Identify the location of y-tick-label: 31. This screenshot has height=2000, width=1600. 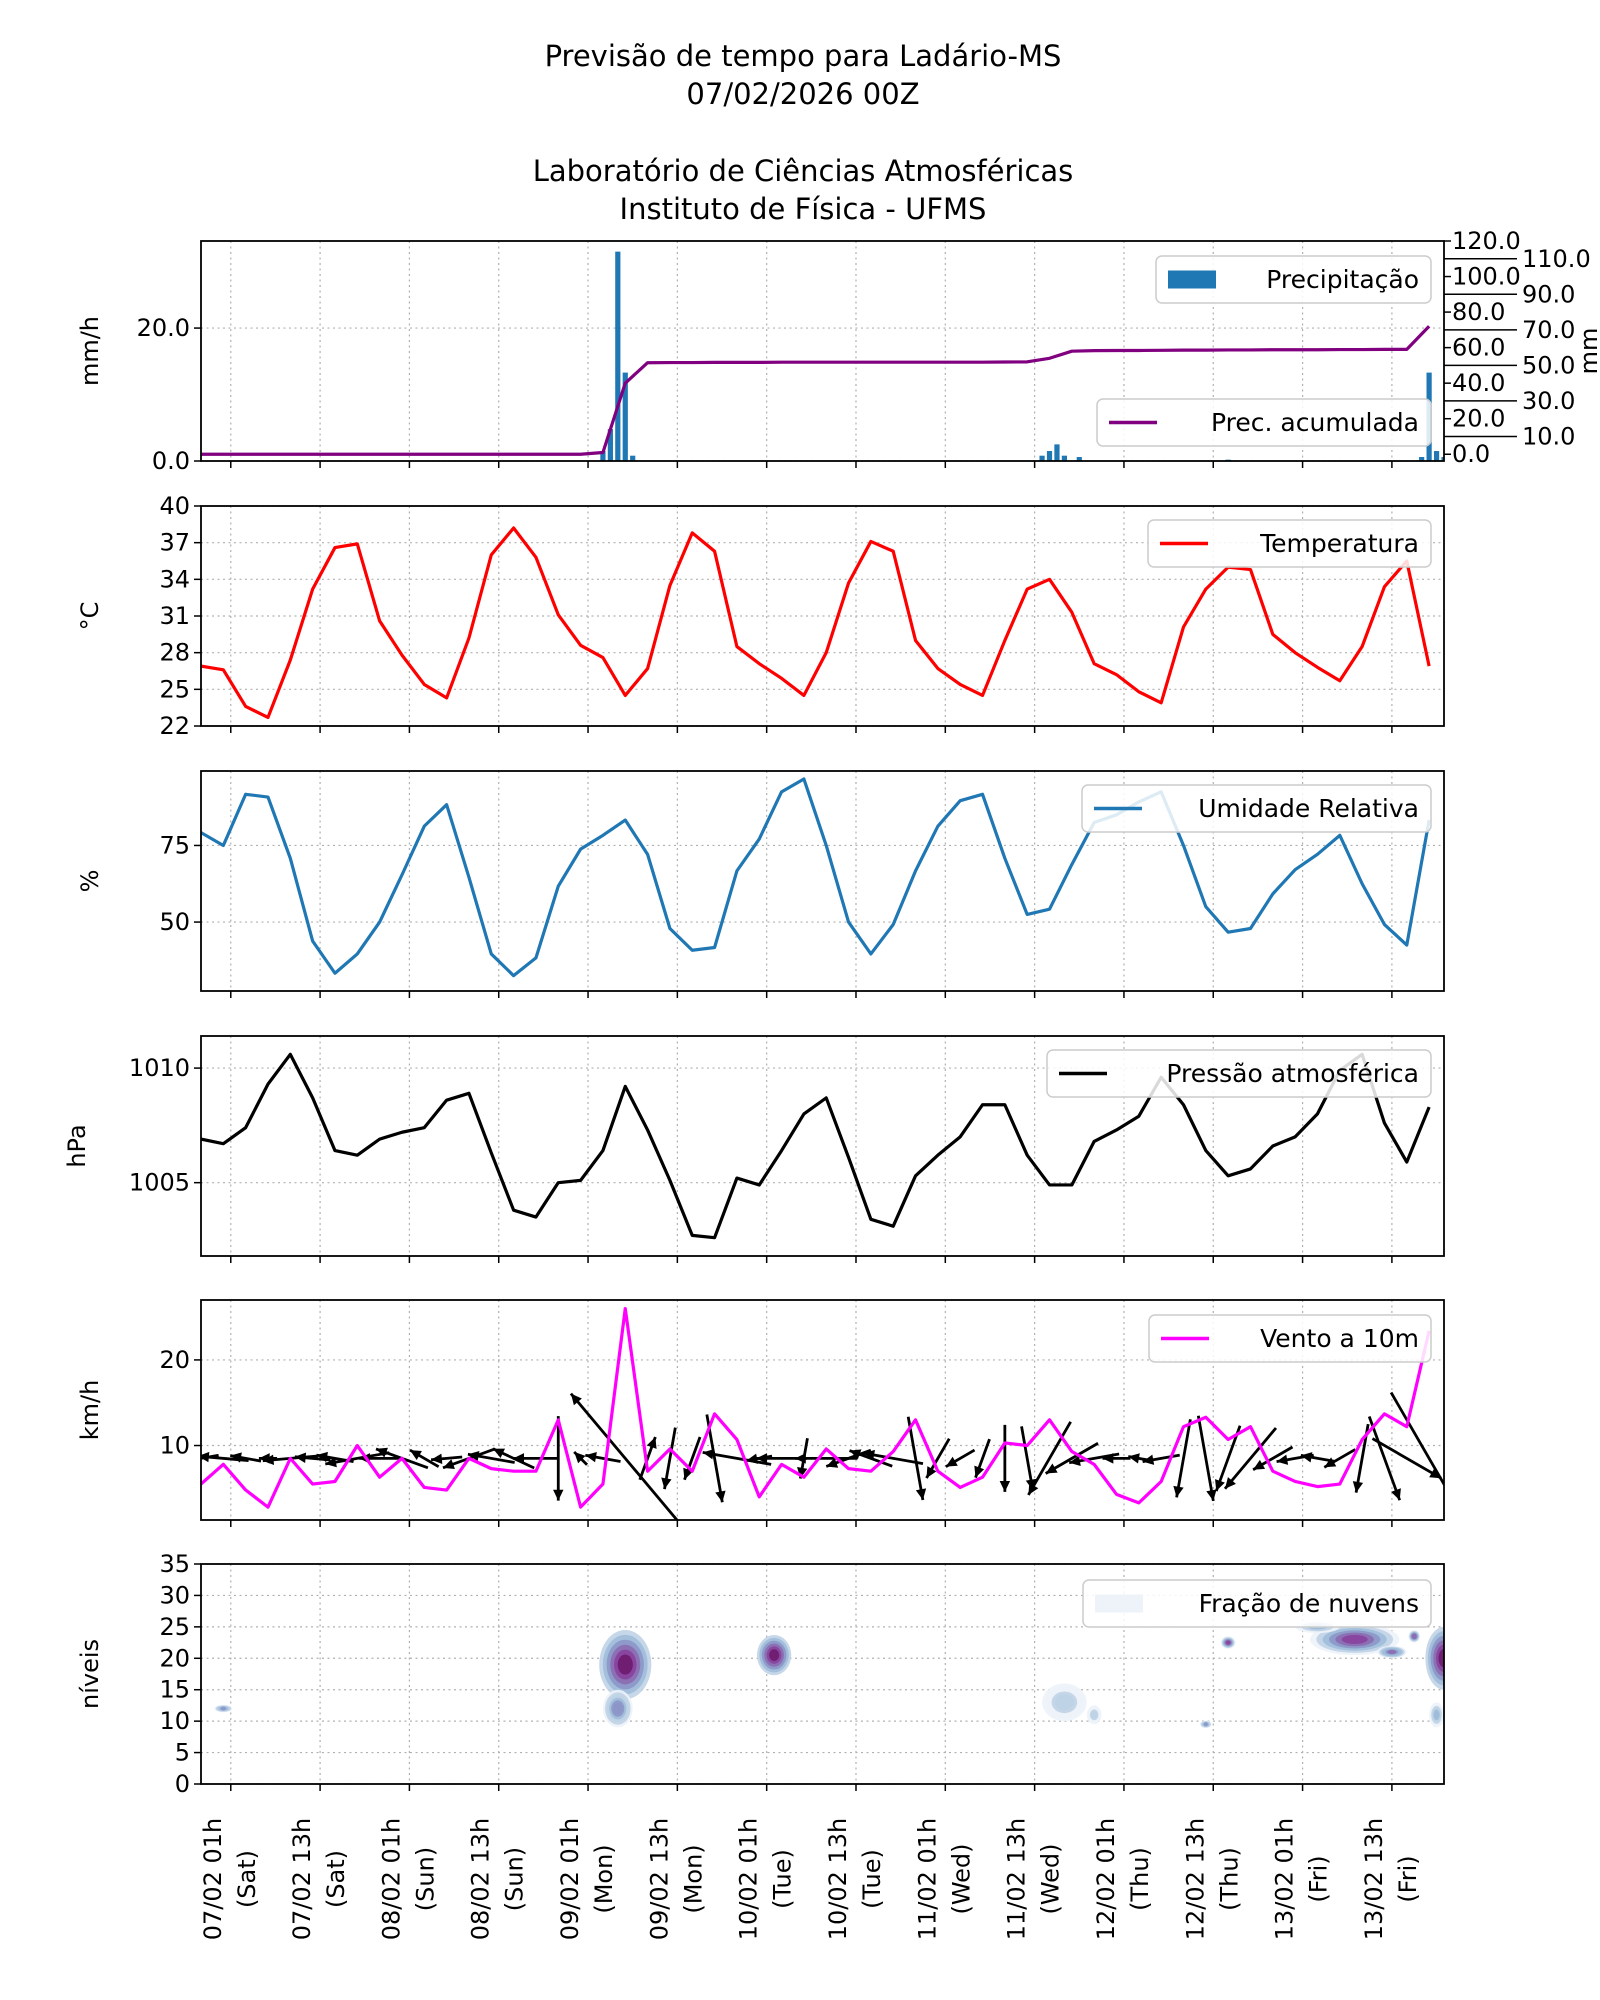
(174, 616).